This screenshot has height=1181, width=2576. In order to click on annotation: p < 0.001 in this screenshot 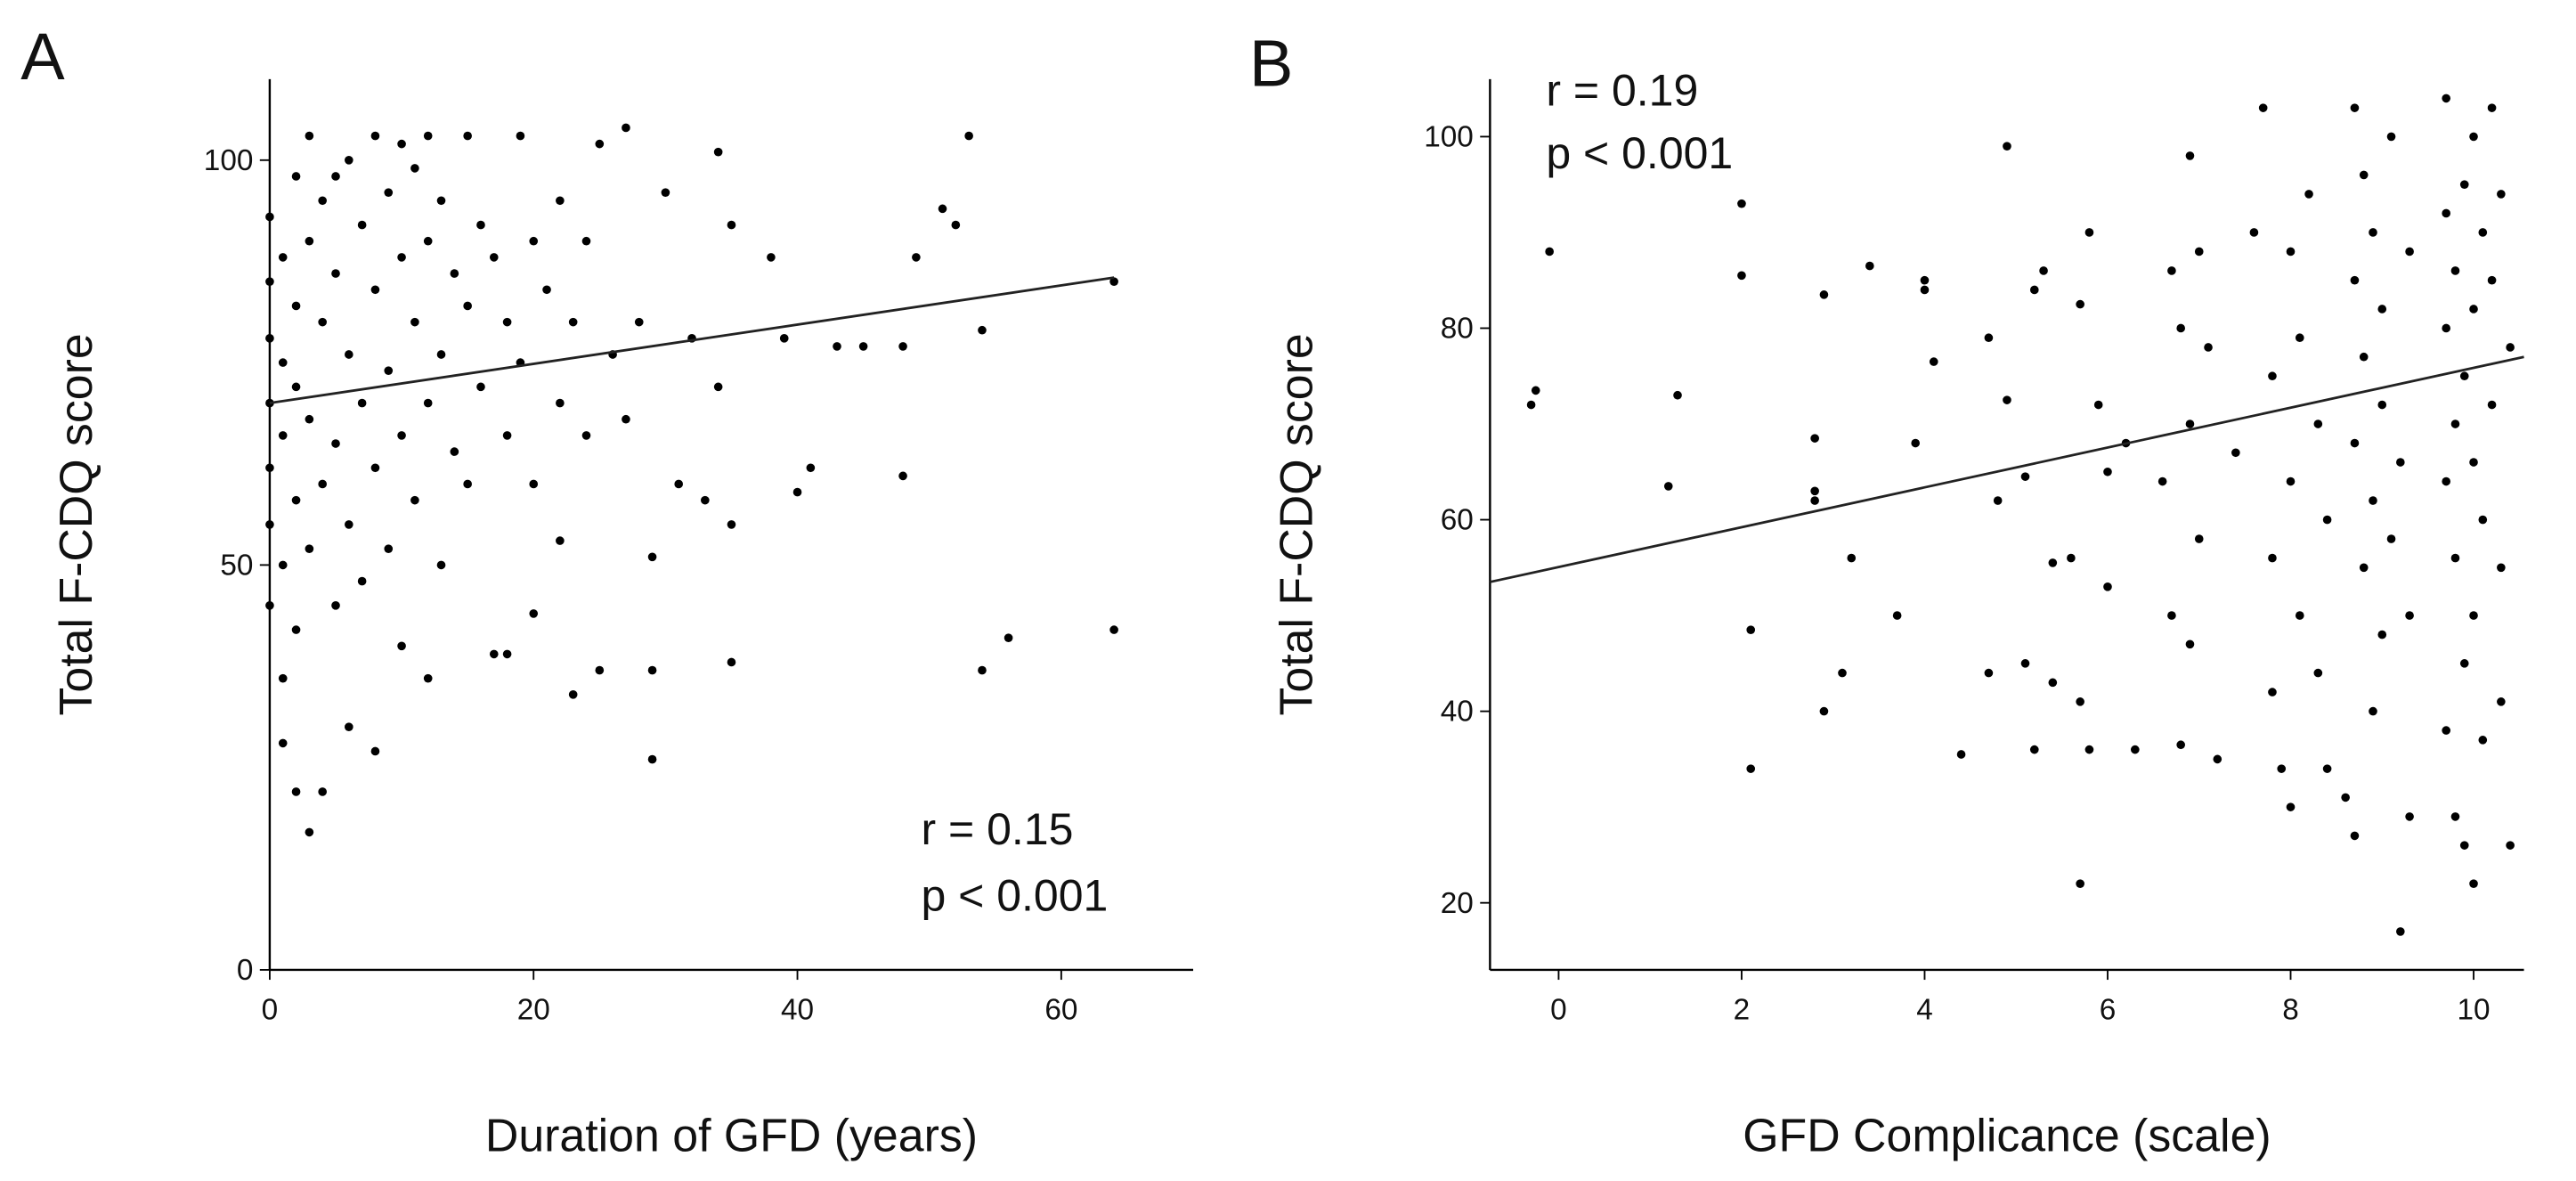, I will do `click(1639, 153)`.